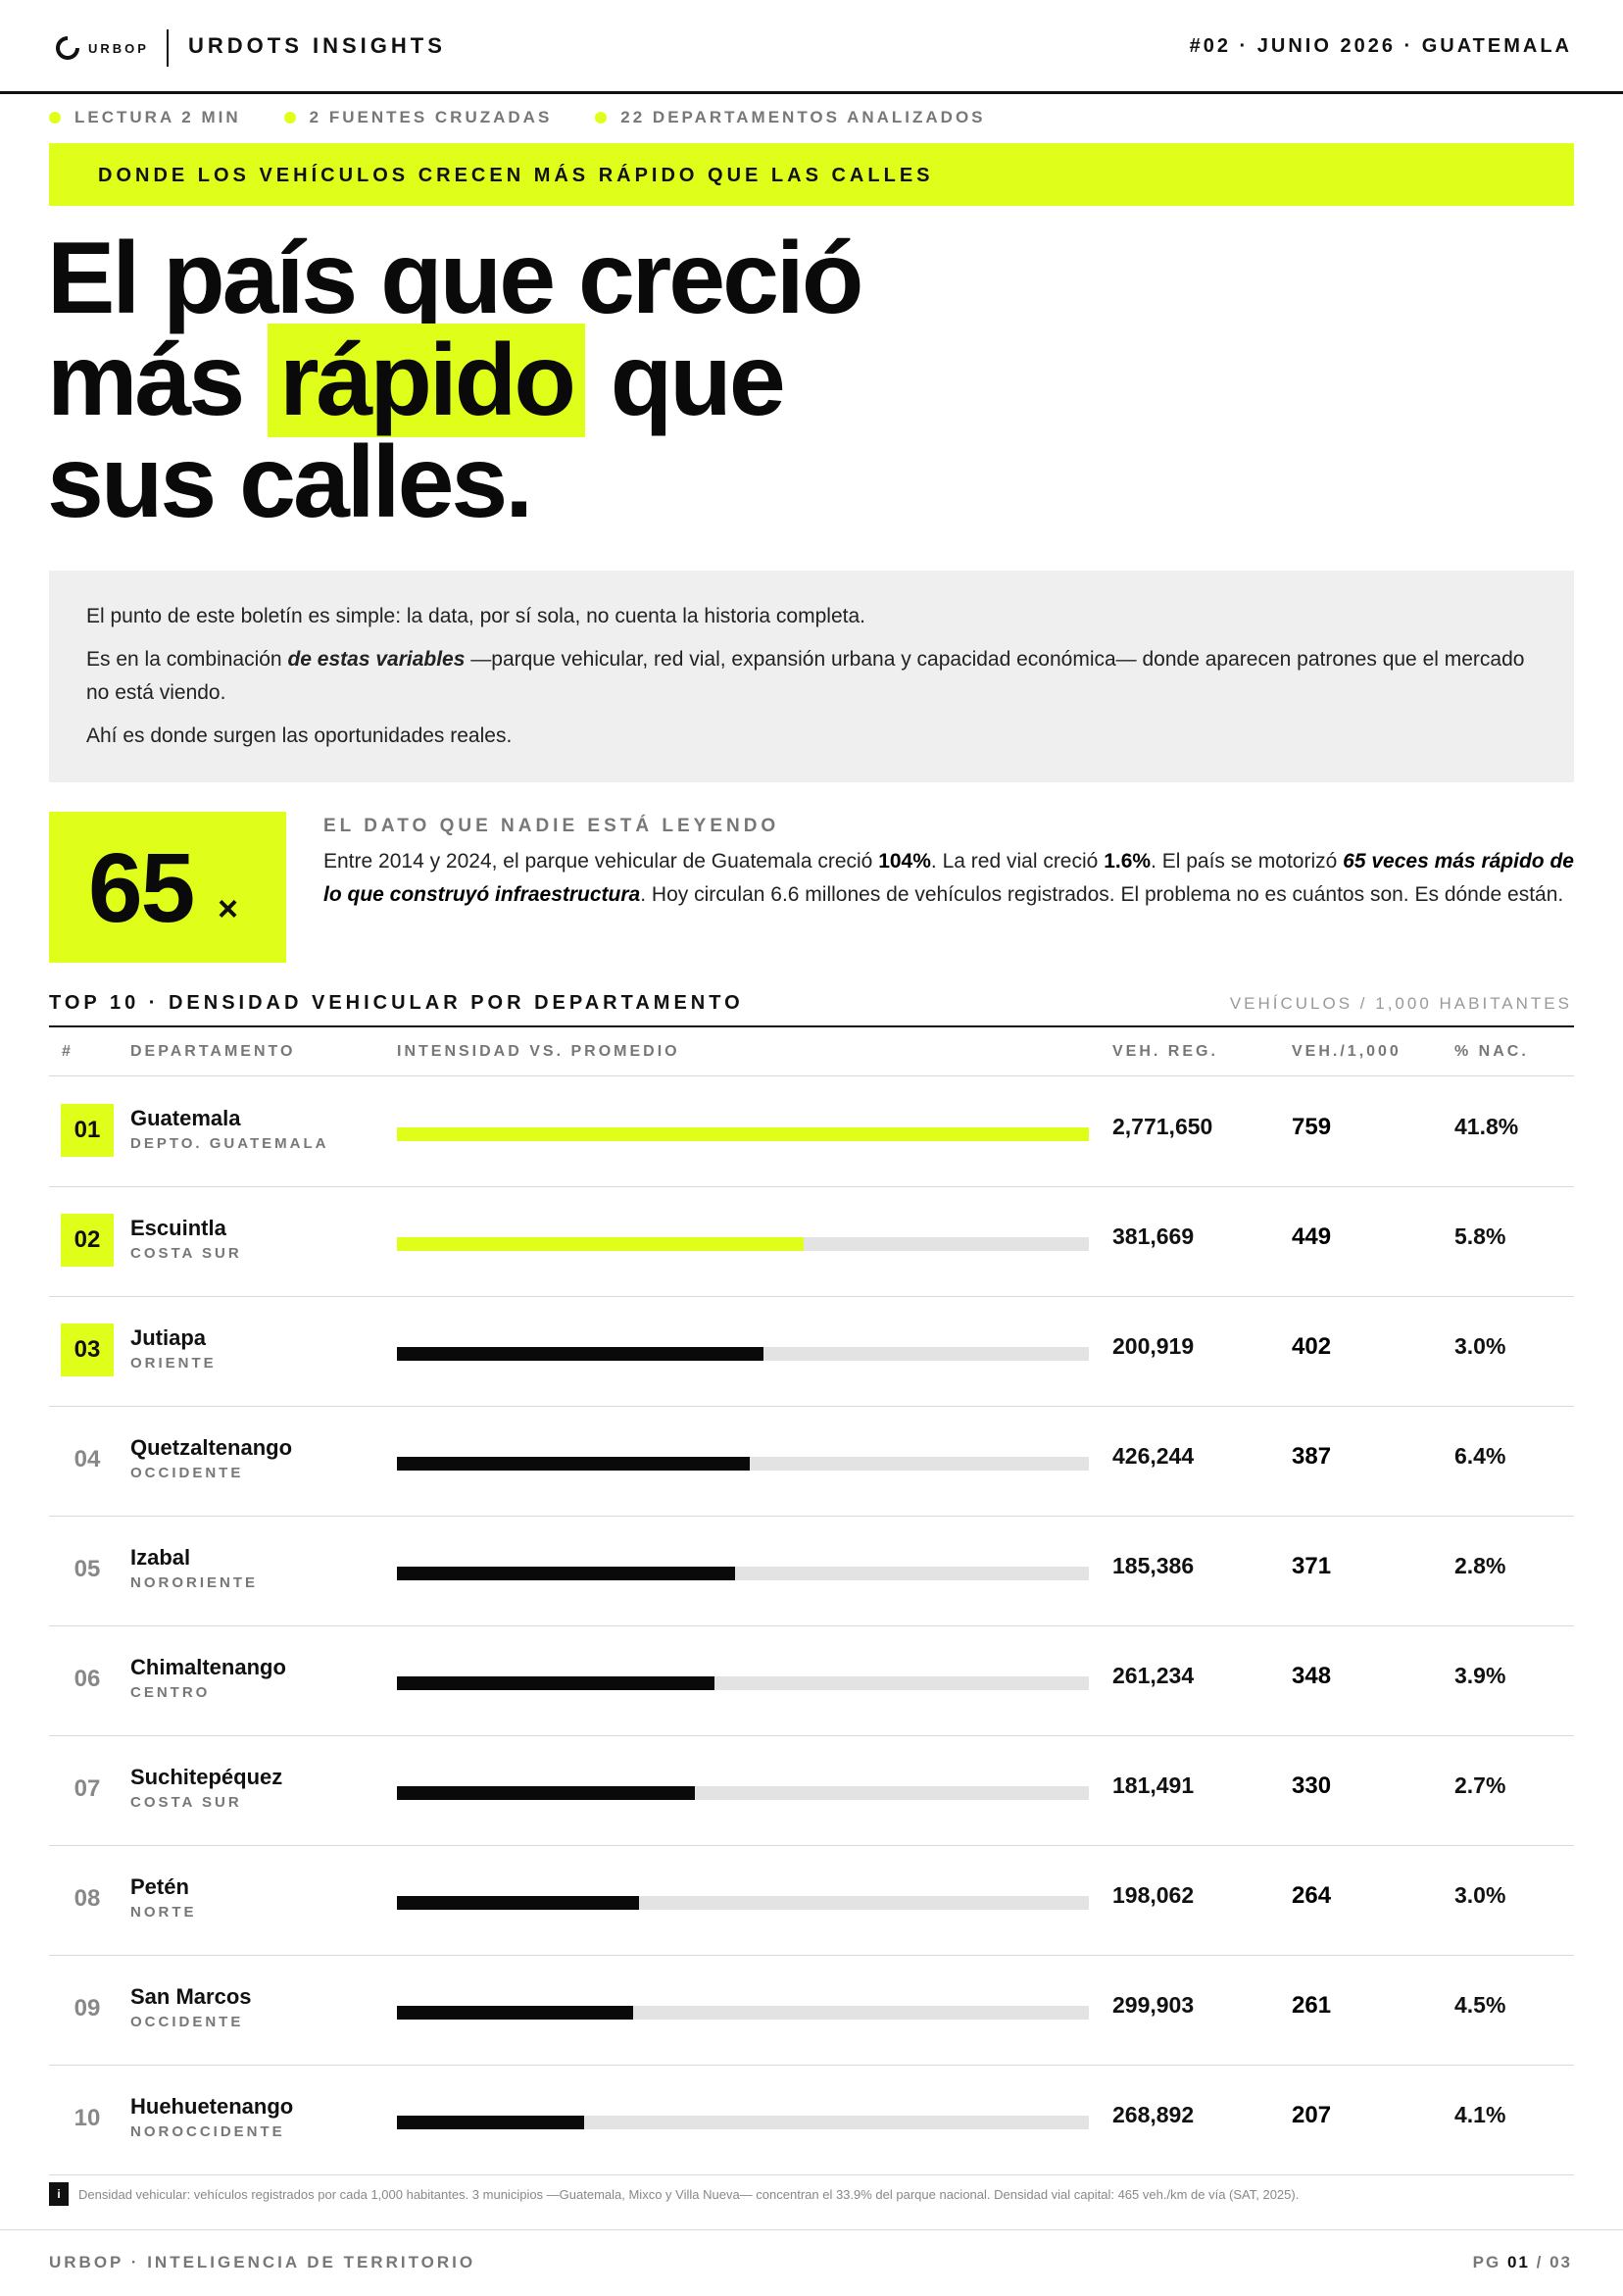  Describe the element at coordinates (1312, 1566) in the screenshot. I see `vehicle-density: 371` at that location.